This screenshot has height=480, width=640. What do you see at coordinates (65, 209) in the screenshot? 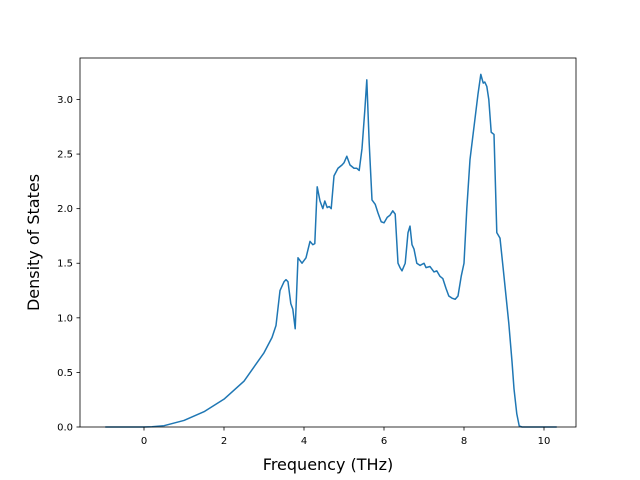
I see `y-tick-label: 2.0` at bounding box center [65, 209].